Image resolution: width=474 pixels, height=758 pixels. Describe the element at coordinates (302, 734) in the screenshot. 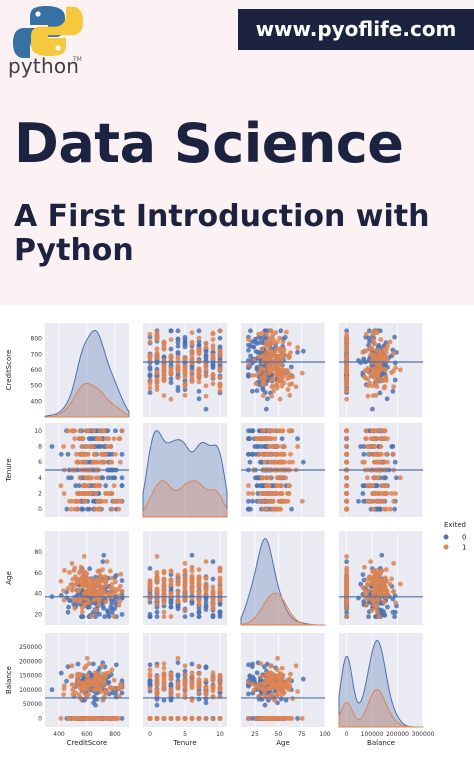

I see `x-tick-label: 75` at that location.